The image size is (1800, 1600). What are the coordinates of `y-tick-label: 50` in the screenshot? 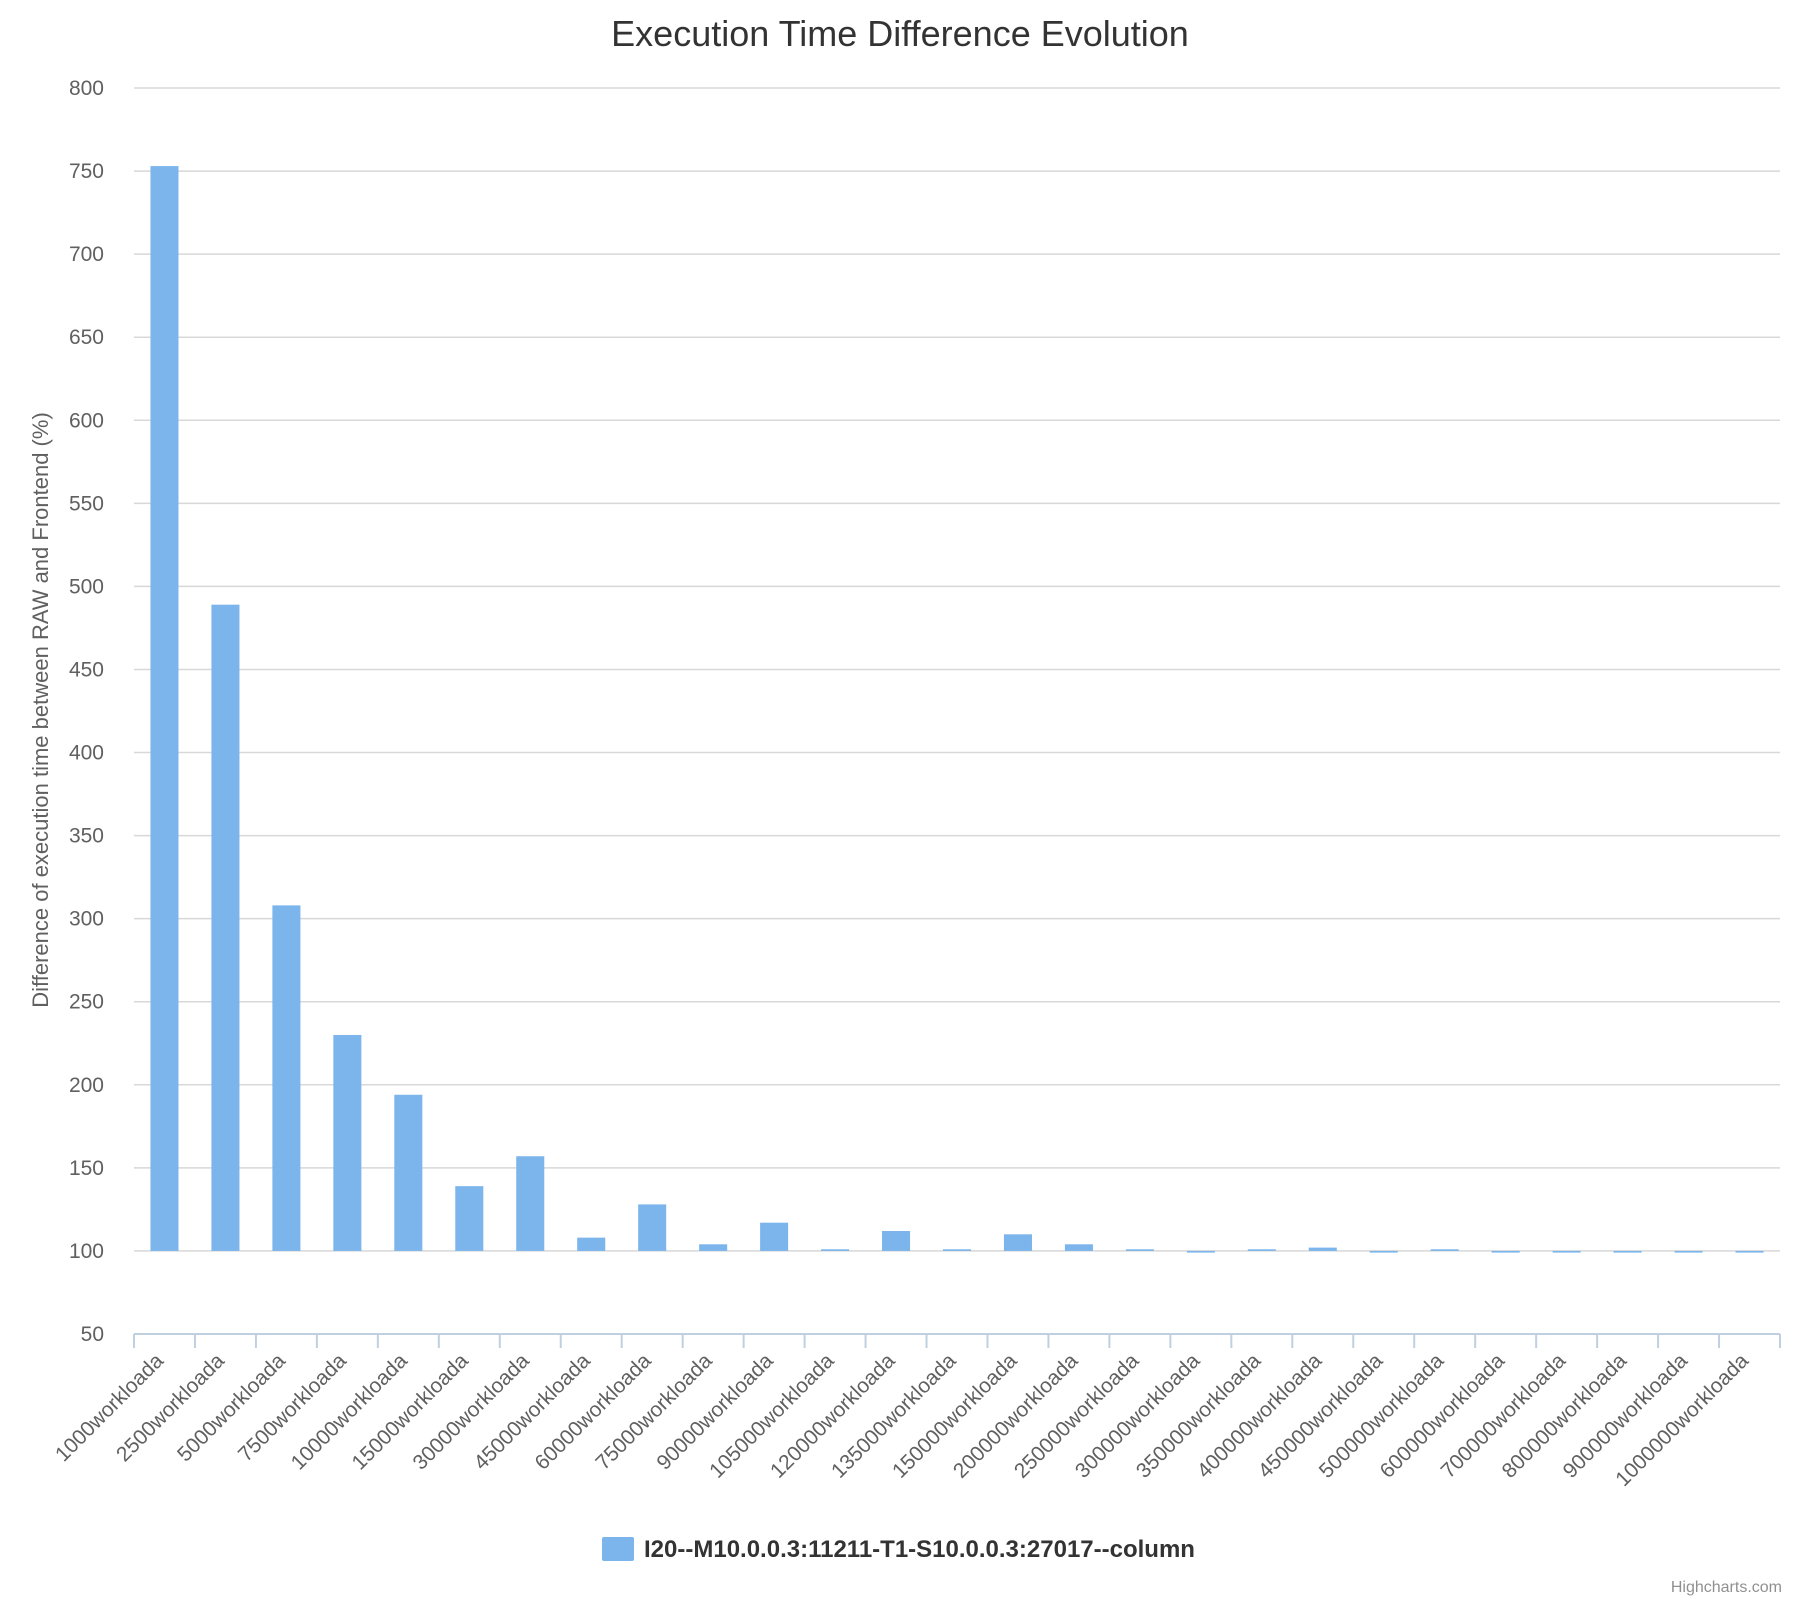 It's located at (92, 1334).